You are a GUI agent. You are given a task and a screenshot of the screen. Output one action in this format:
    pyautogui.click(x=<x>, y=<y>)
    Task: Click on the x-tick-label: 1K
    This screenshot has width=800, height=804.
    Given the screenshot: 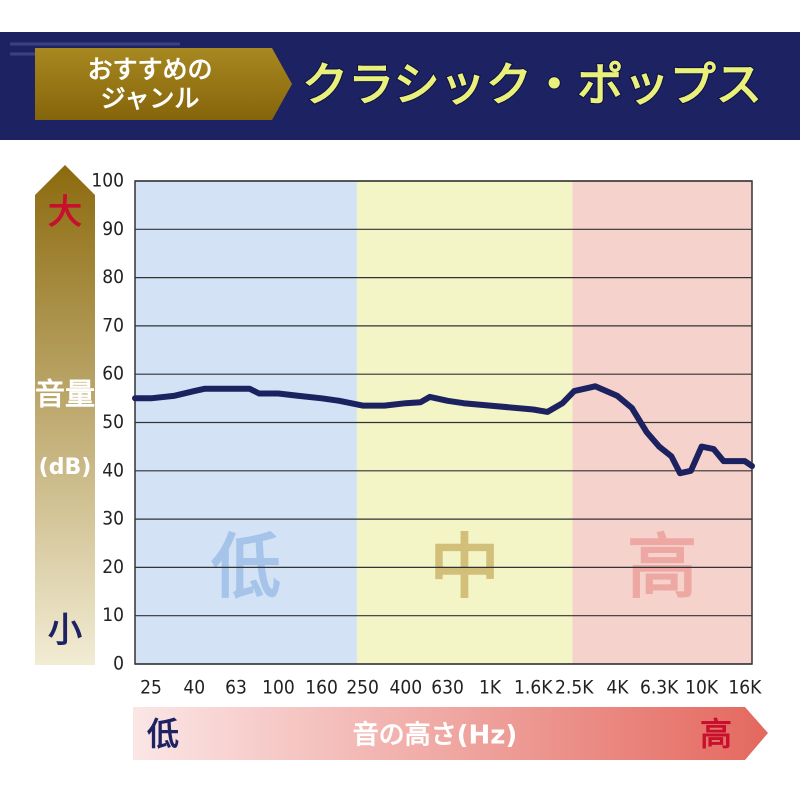 What is the action you would take?
    pyautogui.click(x=490, y=688)
    